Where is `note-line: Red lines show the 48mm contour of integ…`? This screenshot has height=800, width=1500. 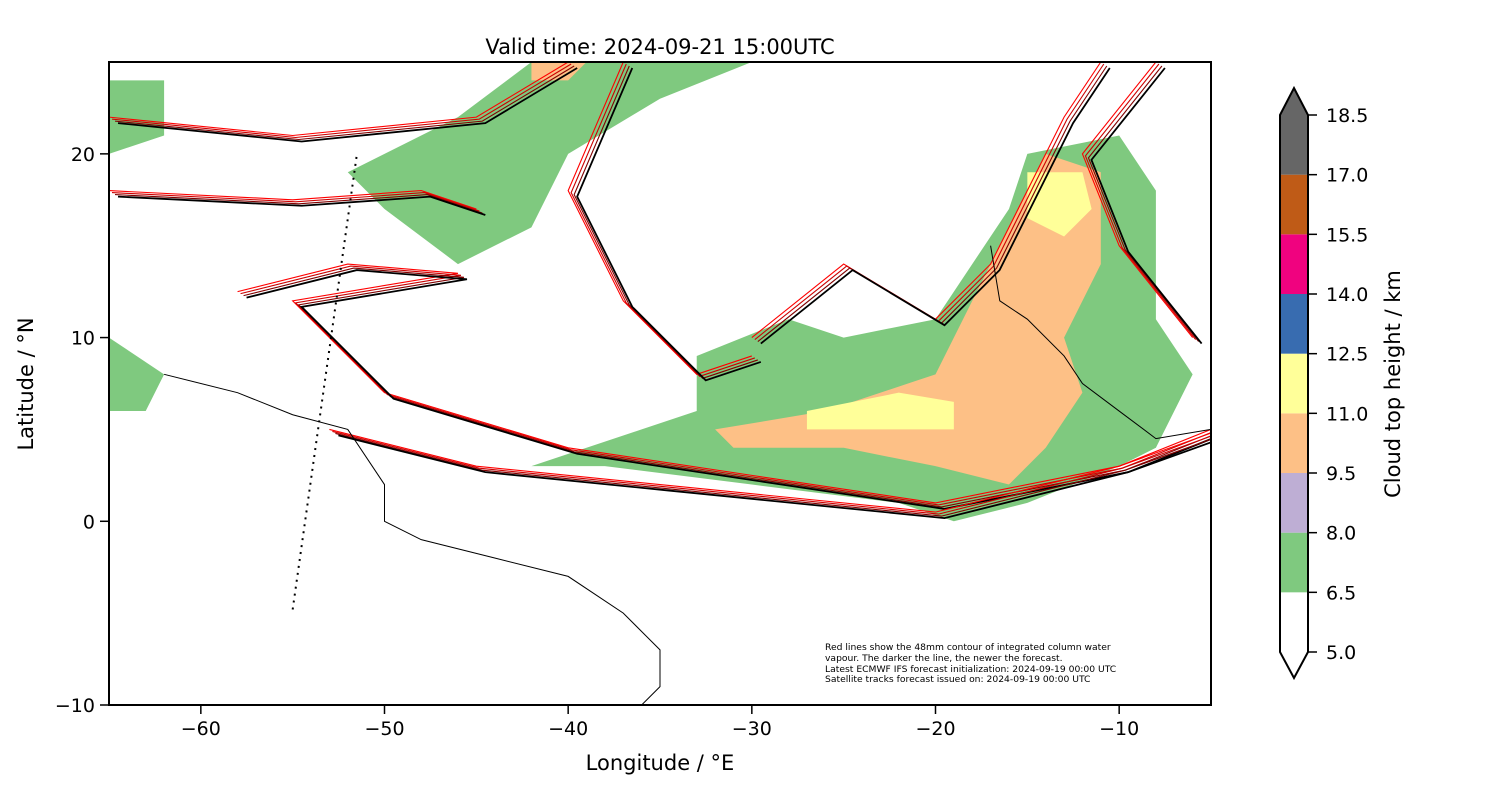 note-line: Red lines show the 48mm contour of integ… is located at coordinates (968, 647).